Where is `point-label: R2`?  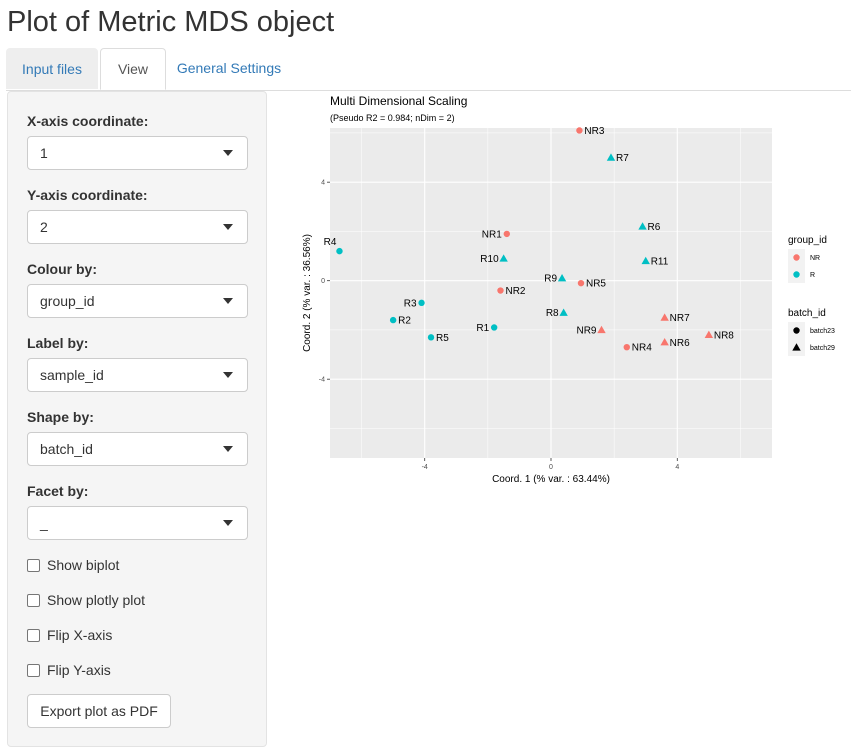 point-label: R2 is located at coordinates (404, 321).